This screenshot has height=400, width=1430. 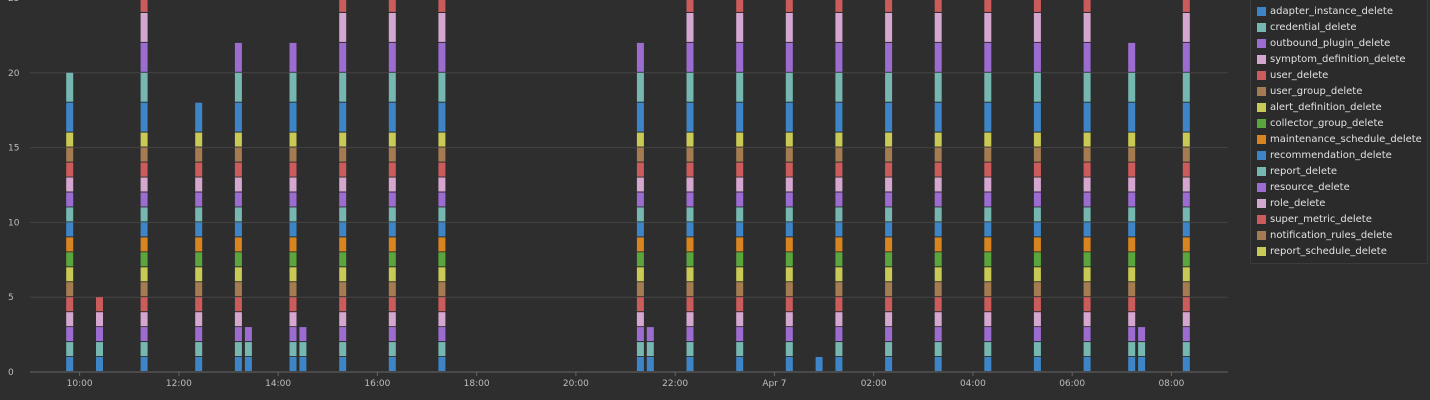 What do you see at coordinates (1342, 27) in the screenshot?
I see `legend-item: credential_delete` at bounding box center [1342, 27].